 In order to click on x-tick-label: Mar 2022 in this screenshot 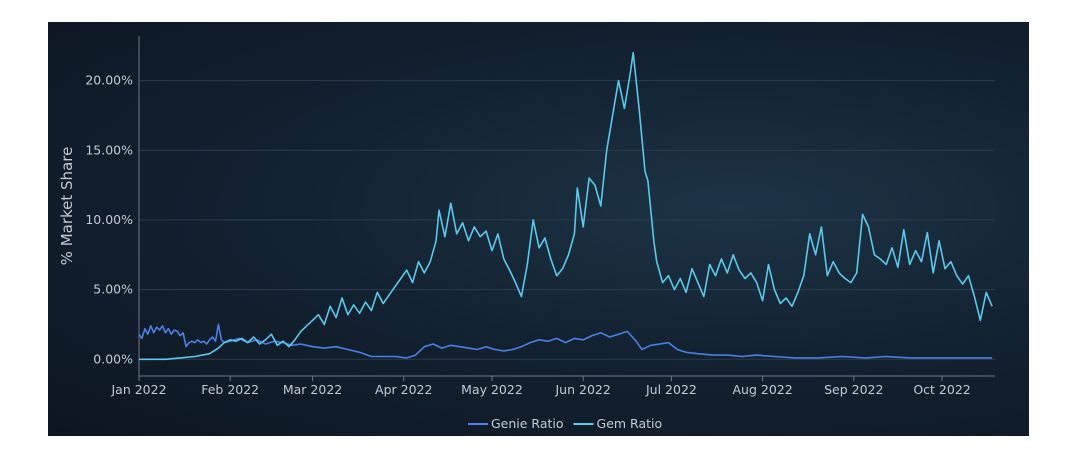, I will do `click(312, 389)`.